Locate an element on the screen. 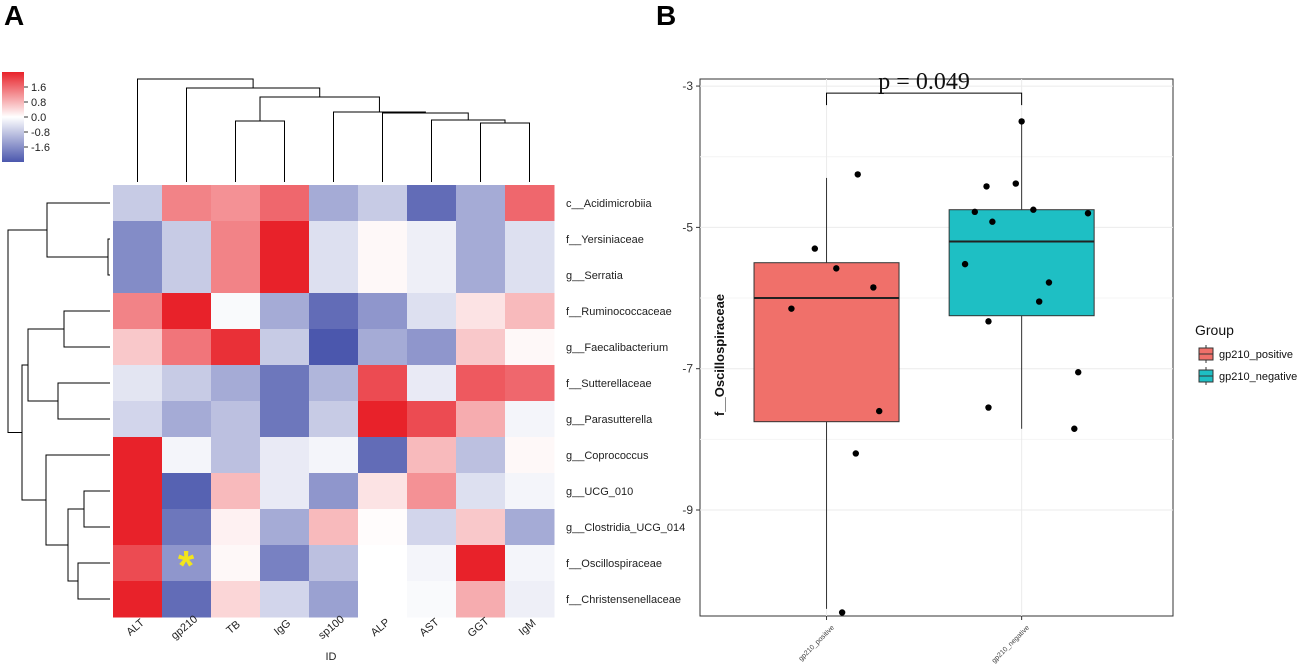 This screenshot has width=1299, height=664. row-label: g__Serratia is located at coordinates (595, 276).